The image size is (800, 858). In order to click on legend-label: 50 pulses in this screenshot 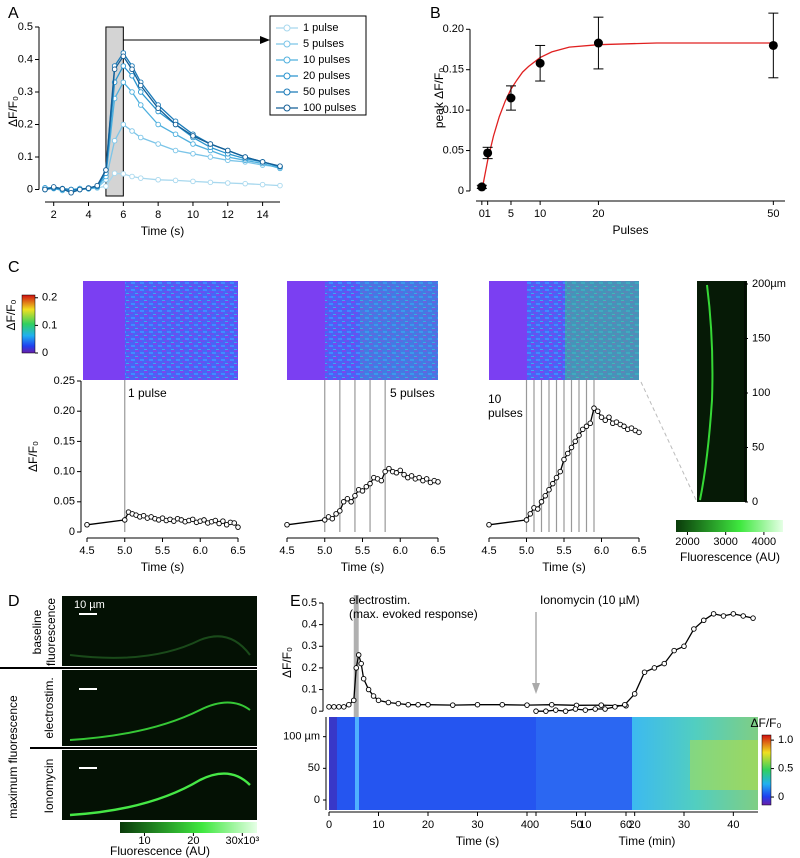, I will do `click(327, 92)`.